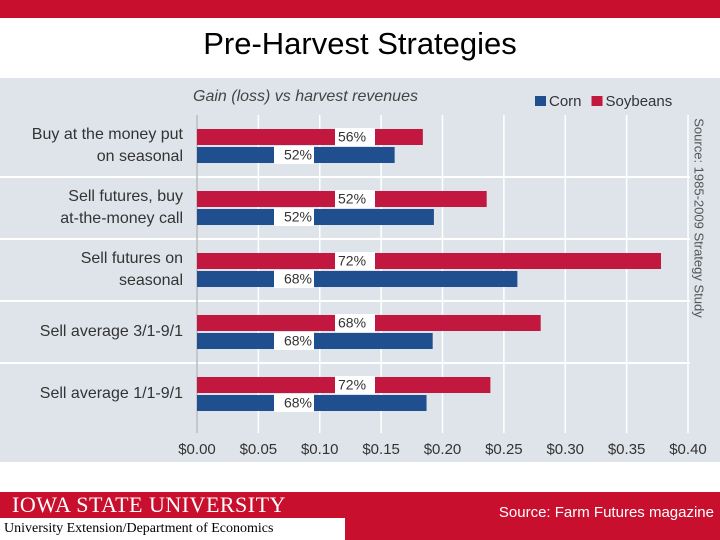 This screenshot has width=720, height=540. I want to click on top-bar, so click(360, 9).